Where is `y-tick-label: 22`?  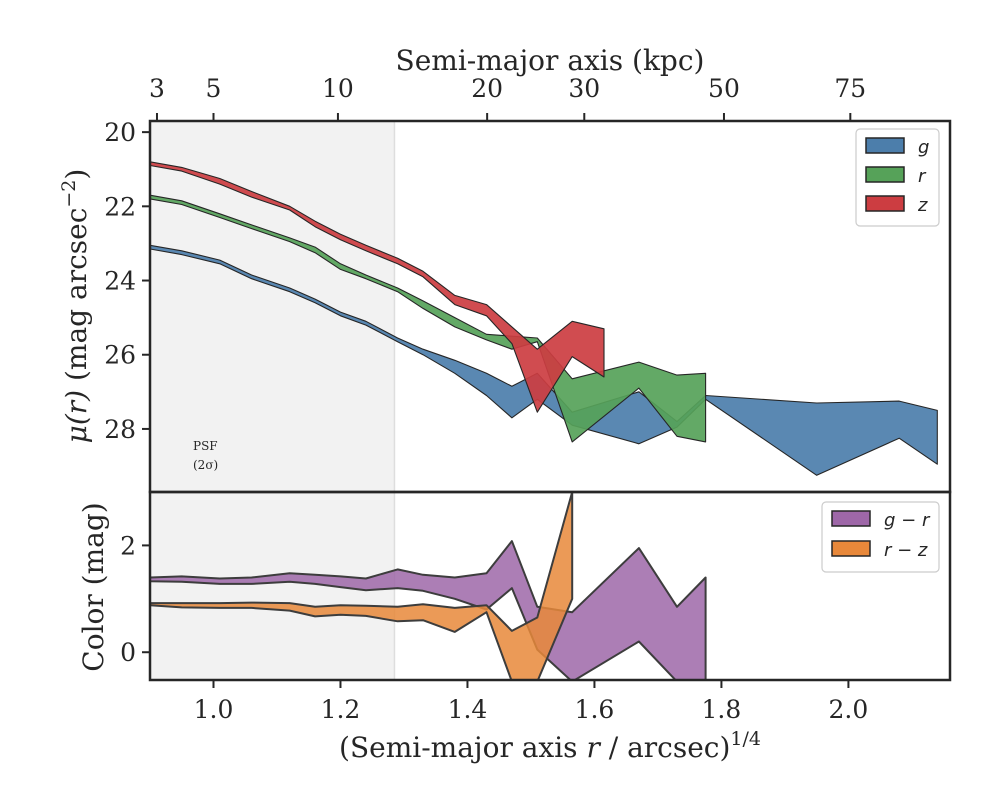 y-tick-label: 22 is located at coordinates (120, 206).